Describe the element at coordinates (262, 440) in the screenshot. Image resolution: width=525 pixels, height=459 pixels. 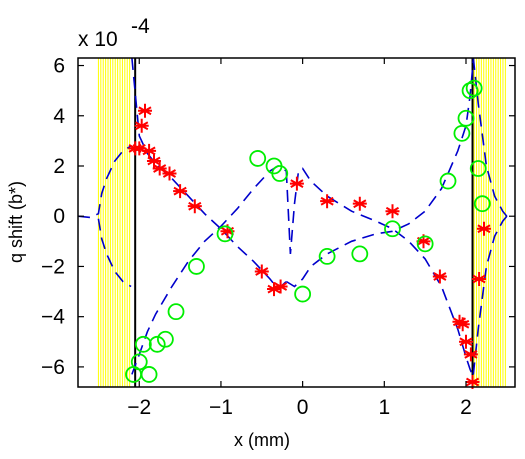
I see `x-axis-label: x (mm)` at that location.